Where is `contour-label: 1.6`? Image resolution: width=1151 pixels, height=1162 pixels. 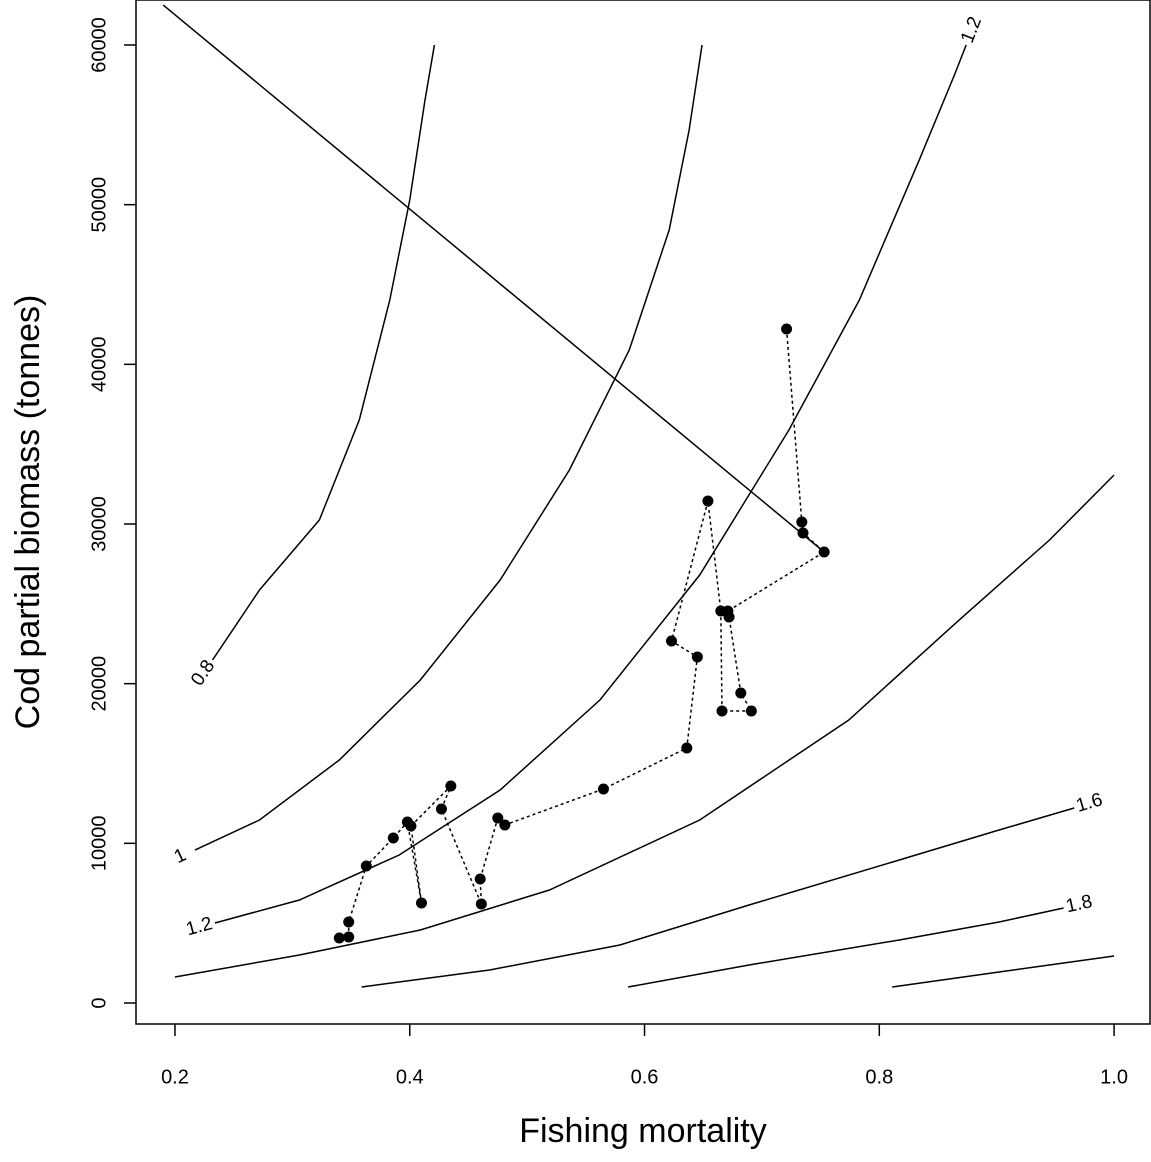
contour-label: 1.6 is located at coordinates (1089, 803).